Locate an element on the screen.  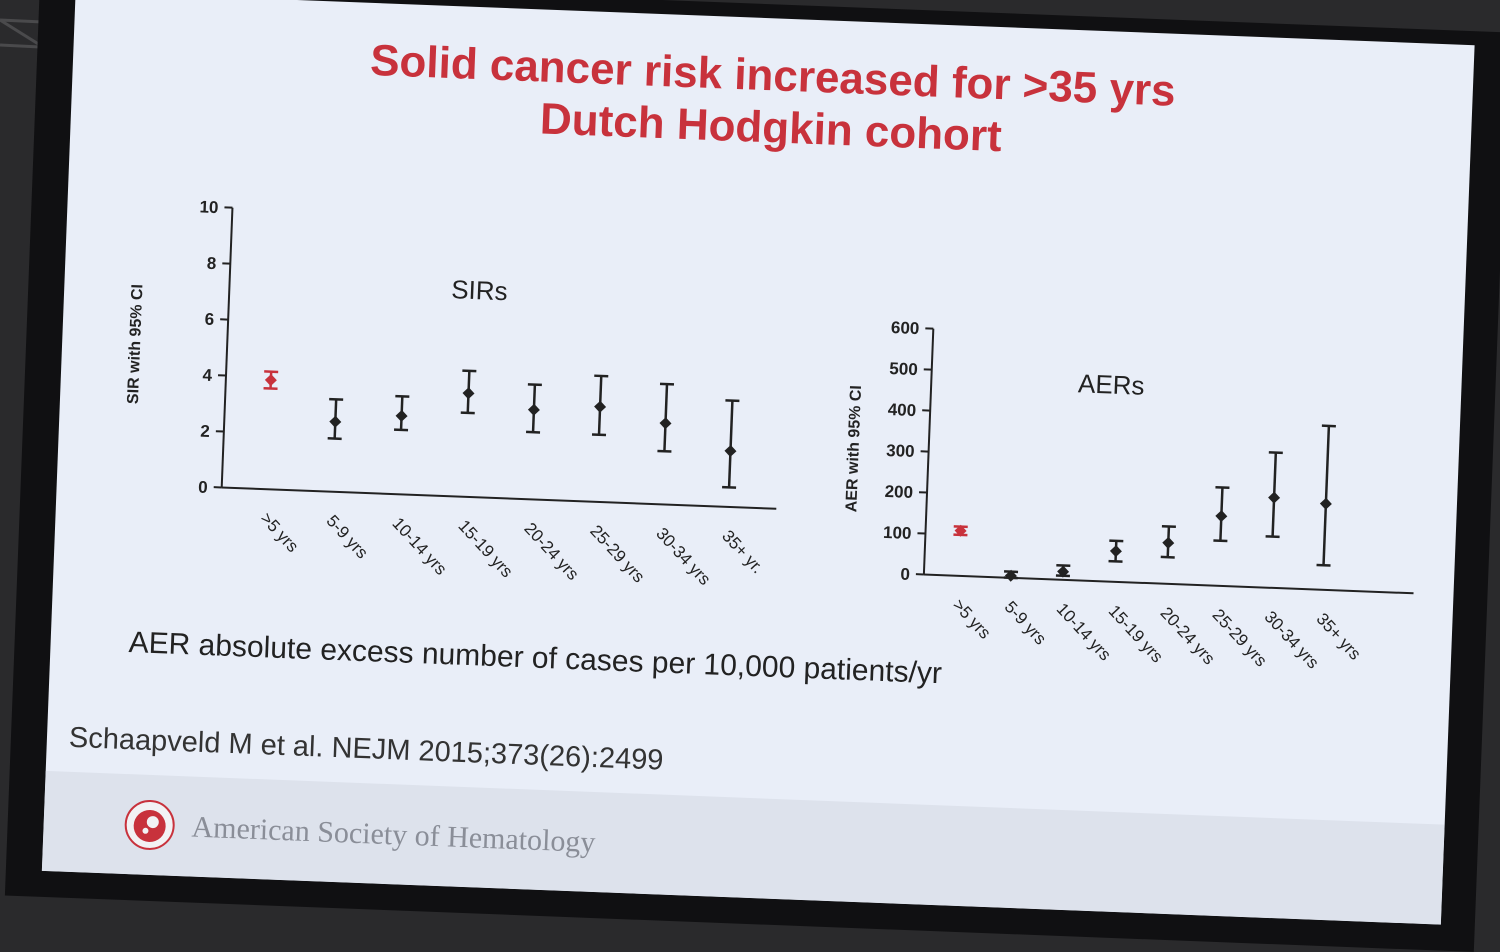
aer-category-label: 25-29 yrs is located at coordinates (1240, 637).